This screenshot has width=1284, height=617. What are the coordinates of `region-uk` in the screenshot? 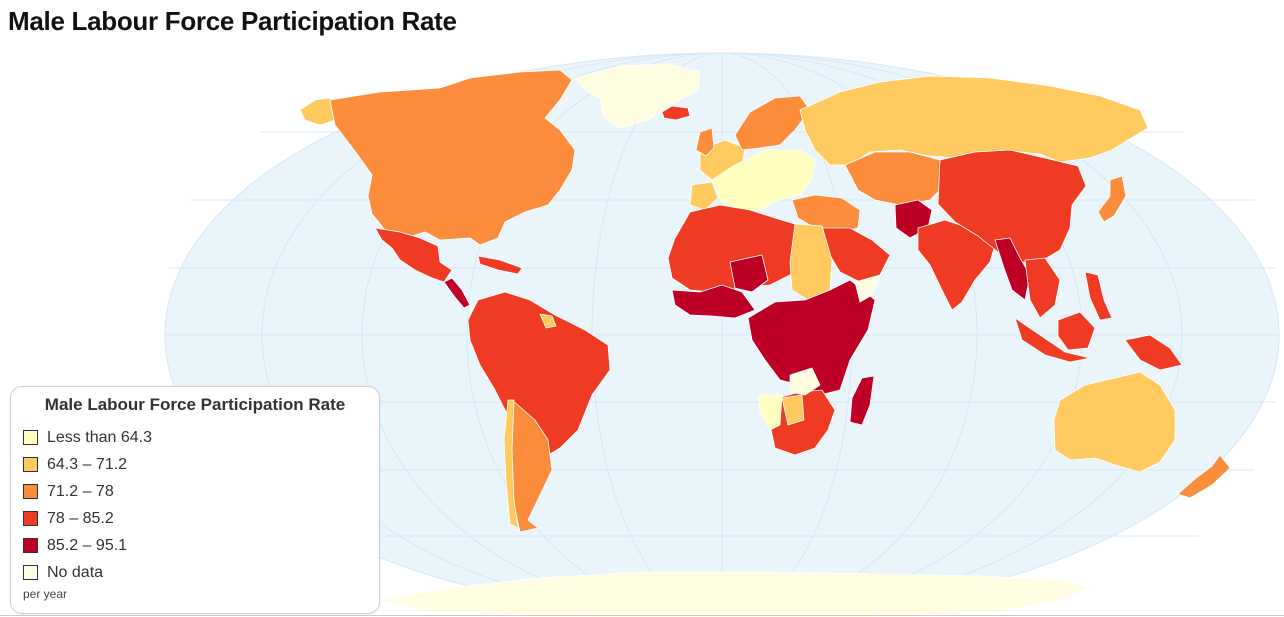 It's located at (705, 142).